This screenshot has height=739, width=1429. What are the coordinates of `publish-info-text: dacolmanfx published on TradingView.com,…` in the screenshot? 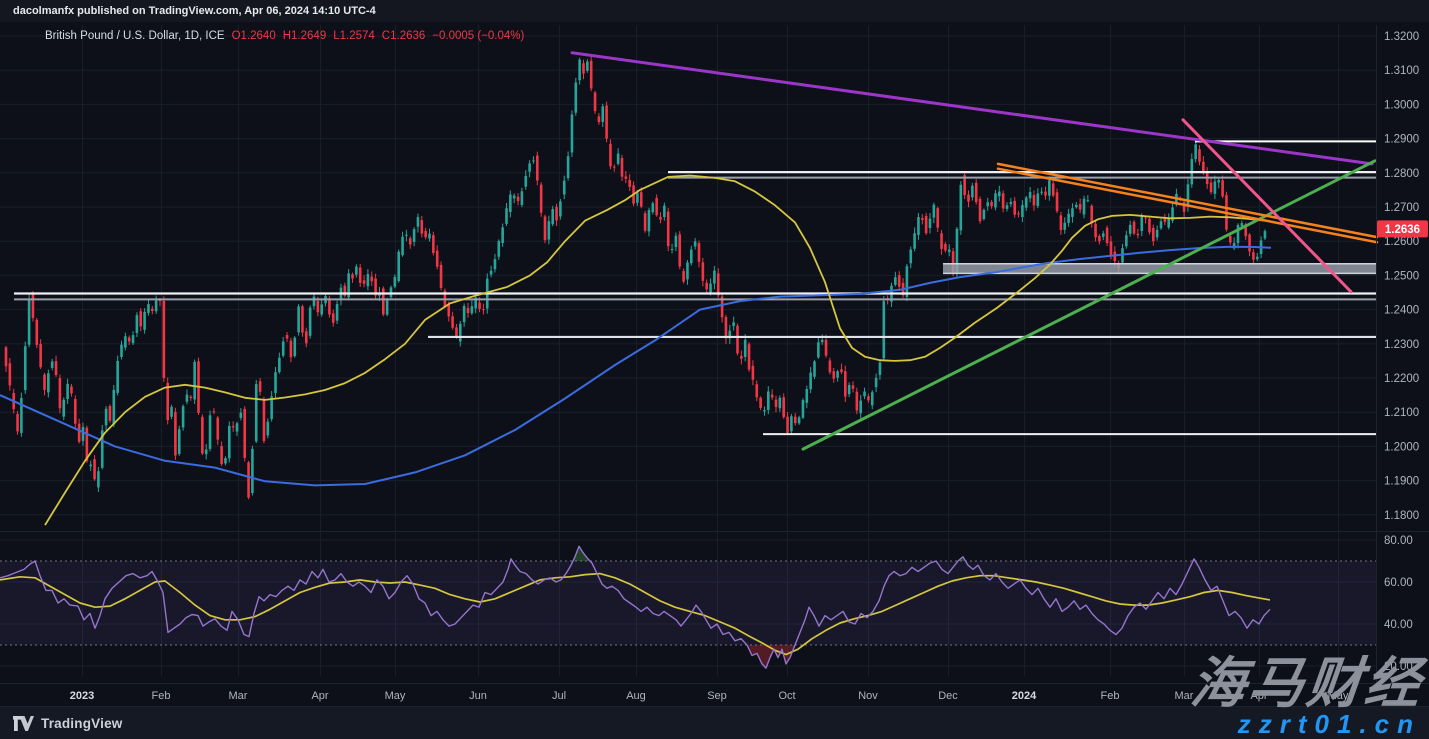 It's located at (194, 11).